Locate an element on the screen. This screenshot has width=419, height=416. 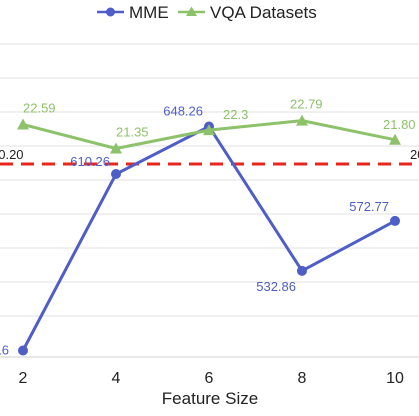
x-tick-label-6: 6 is located at coordinates (209, 378).